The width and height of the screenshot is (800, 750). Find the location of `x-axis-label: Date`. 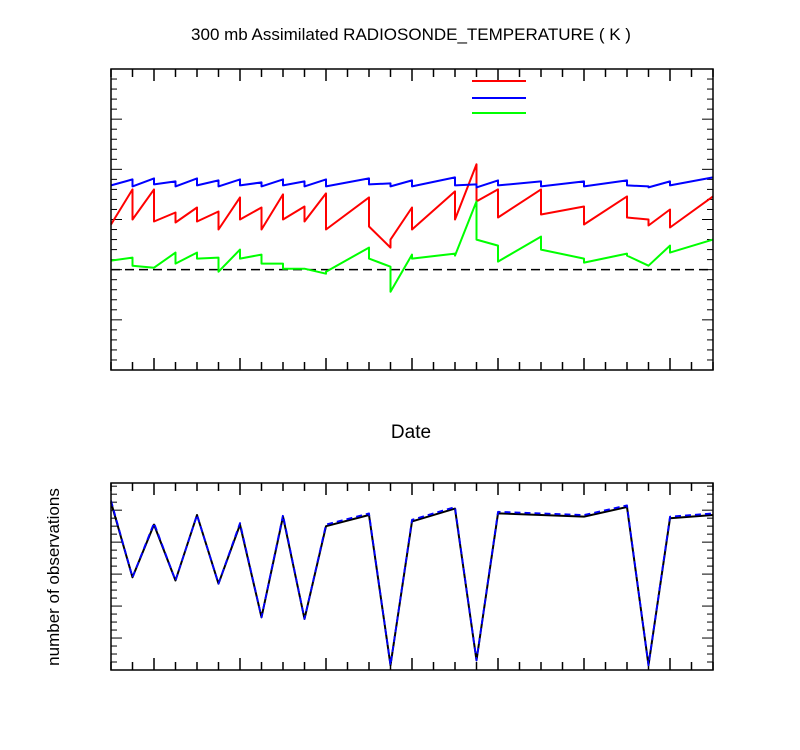

x-axis-label: Date is located at coordinates (411, 432).